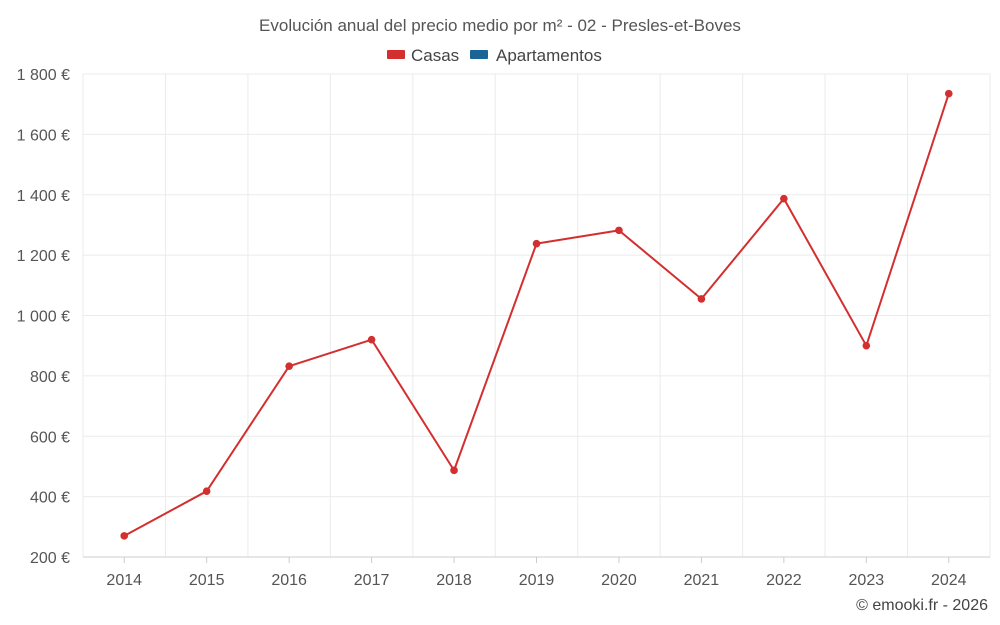  What do you see at coordinates (867, 580) in the screenshot?
I see `x-tick-label: 2023` at bounding box center [867, 580].